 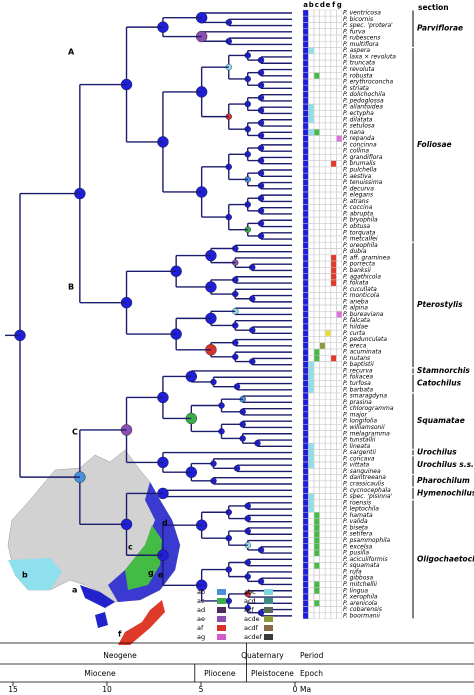 I want to click on taxon-label: P. elegans, so click(x=358, y=195).